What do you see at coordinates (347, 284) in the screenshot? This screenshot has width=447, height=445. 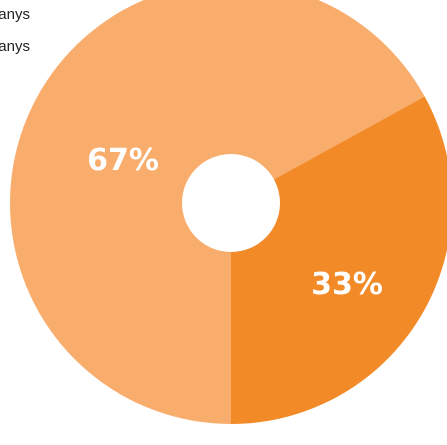 I see `slice-label-1: 33%` at bounding box center [347, 284].